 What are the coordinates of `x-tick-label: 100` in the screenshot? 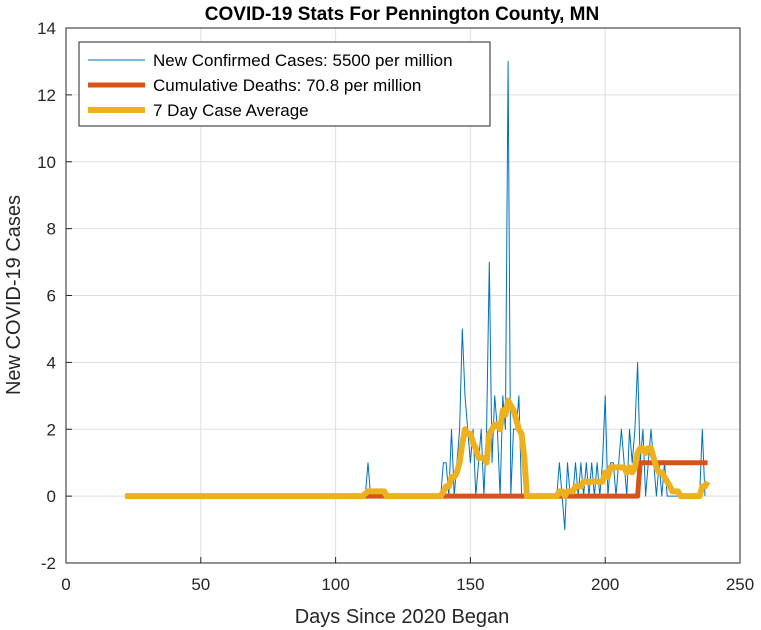 It's located at (335, 584).